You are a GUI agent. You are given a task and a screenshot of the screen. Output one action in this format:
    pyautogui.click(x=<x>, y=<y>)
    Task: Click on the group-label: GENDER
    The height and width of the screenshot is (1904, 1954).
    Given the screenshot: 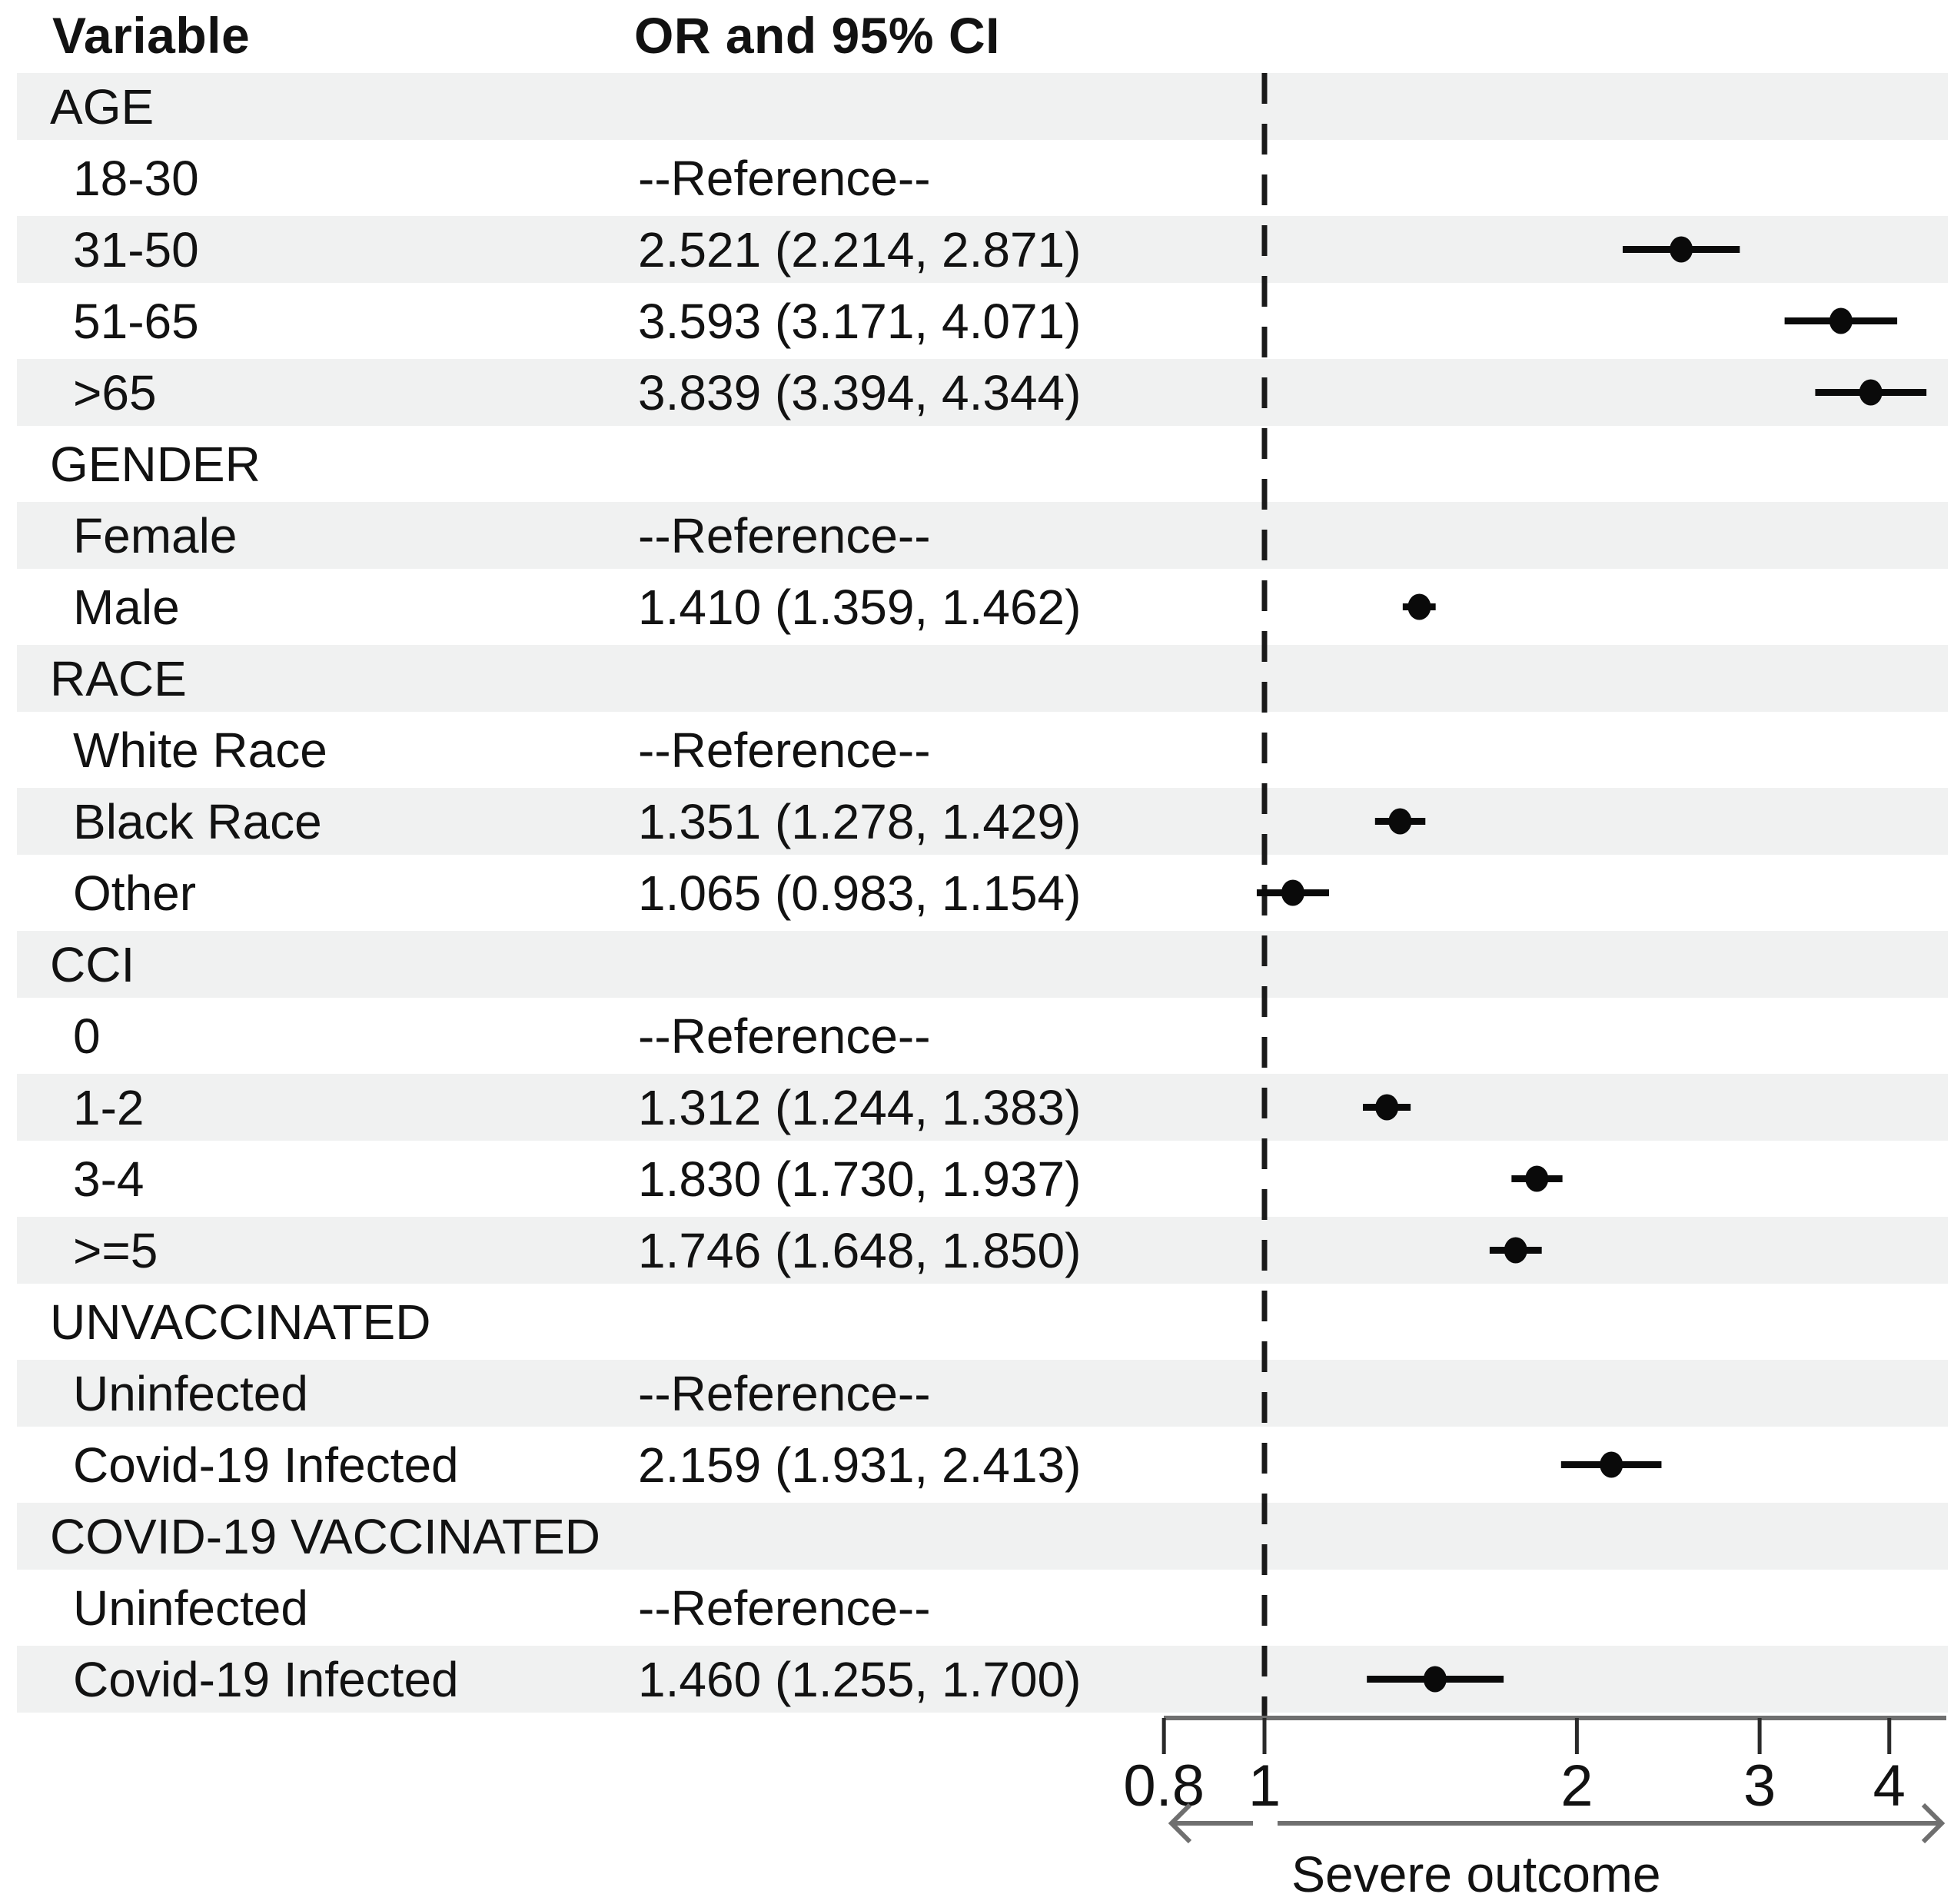 What is the action you would take?
    pyautogui.click(x=155, y=464)
    